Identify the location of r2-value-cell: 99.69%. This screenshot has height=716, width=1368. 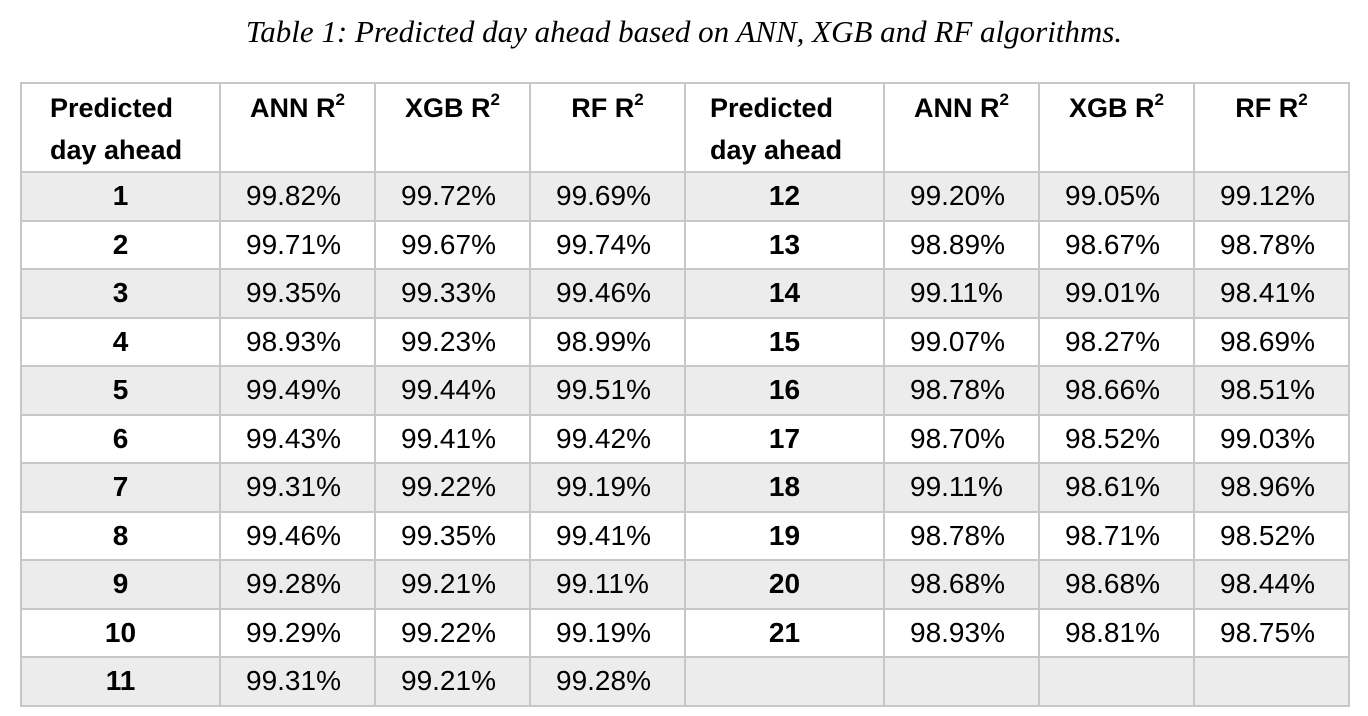
(607, 196).